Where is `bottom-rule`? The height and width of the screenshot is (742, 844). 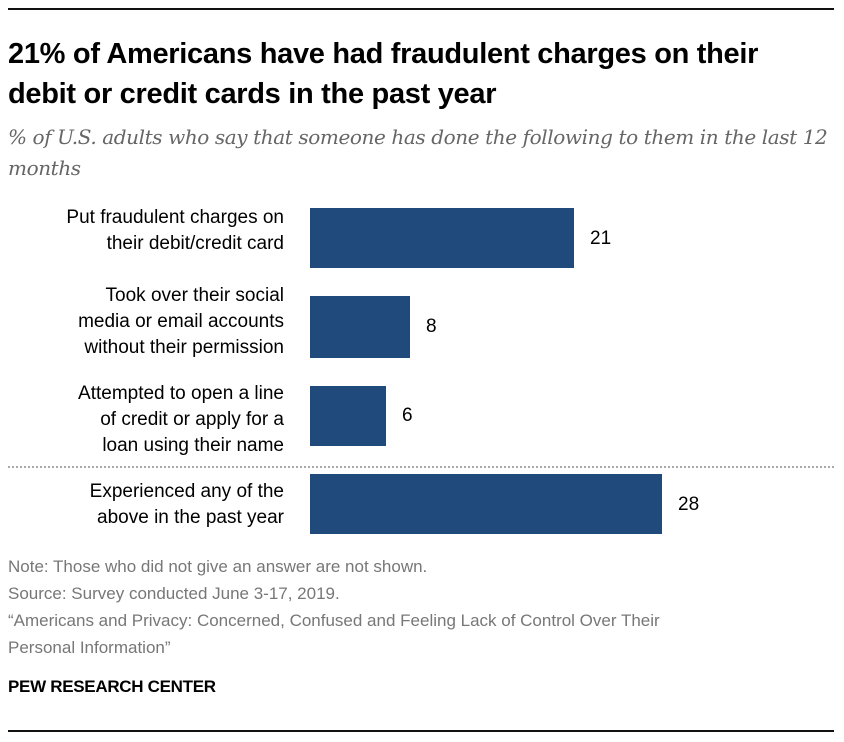 bottom-rule is located at coordinates (421, 731).